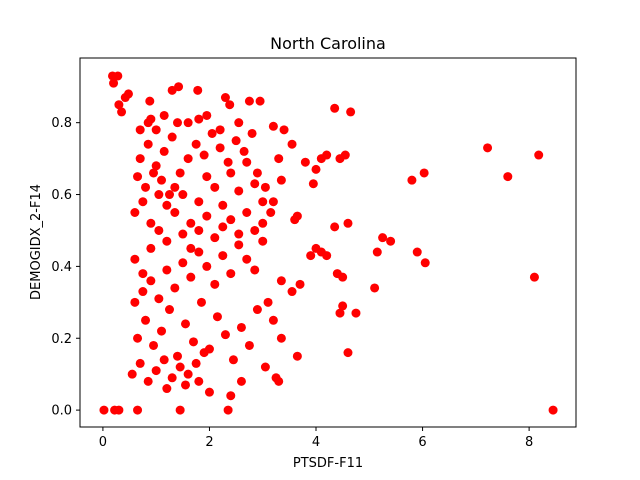 Image resolution: width=640 pixels, height=480 pixels. Describe the element at coordinates (36, 242) in the screenshot. I see `y-axis-label: DEMOGIDX_2-F14` at that location.